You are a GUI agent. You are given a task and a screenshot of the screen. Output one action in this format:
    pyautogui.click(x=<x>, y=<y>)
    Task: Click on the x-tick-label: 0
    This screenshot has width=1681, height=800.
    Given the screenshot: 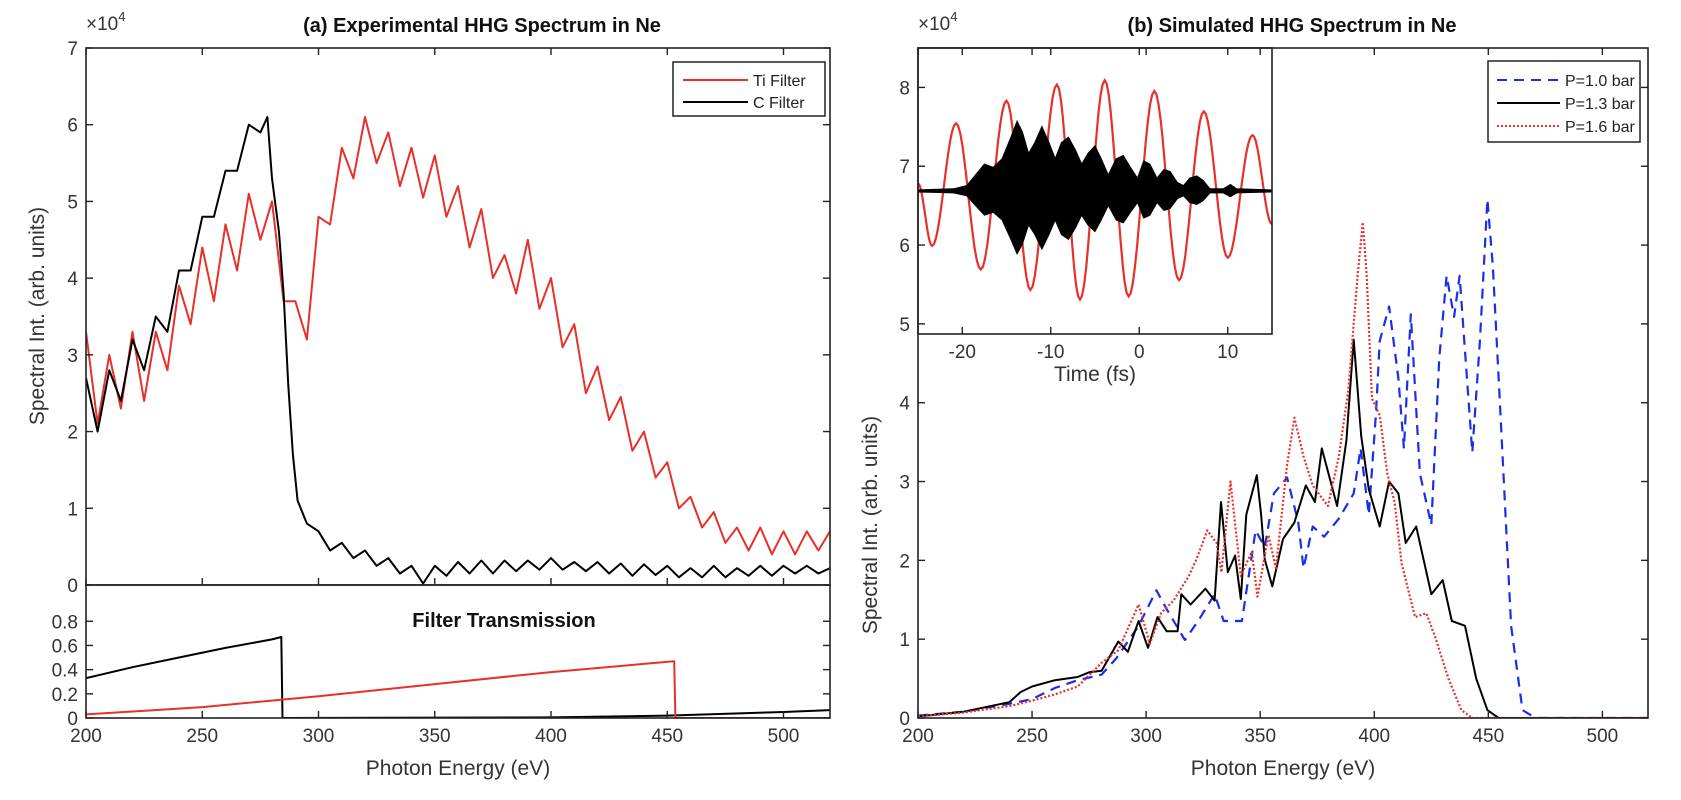 What is the action you would take?
    pyautogui.click(x=1139, y=352)
    